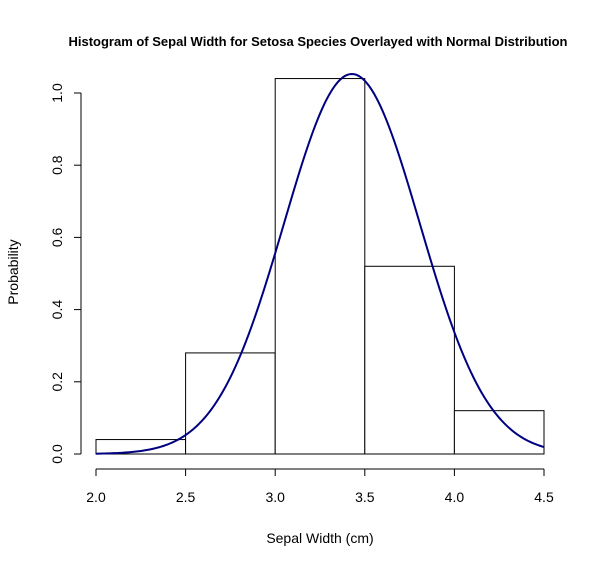  Describe the element at coordinates (57, 165) in the screenshot. I see `y-tick-label: 0.8` at that location.